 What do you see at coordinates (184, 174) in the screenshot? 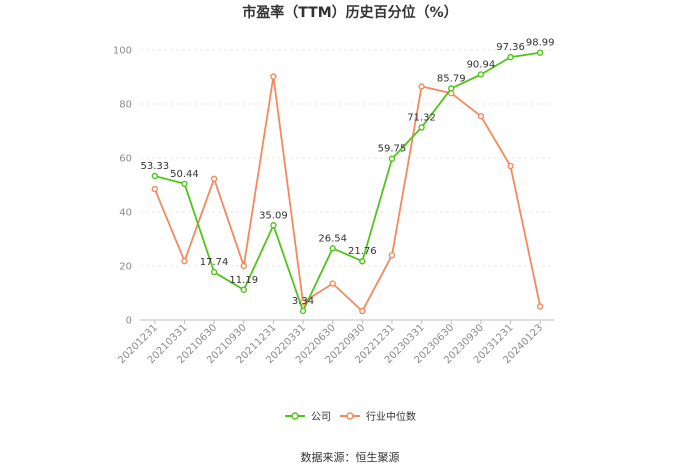
I see `data-label-company-20210331: 50.44` at bounding box center [184, 174].